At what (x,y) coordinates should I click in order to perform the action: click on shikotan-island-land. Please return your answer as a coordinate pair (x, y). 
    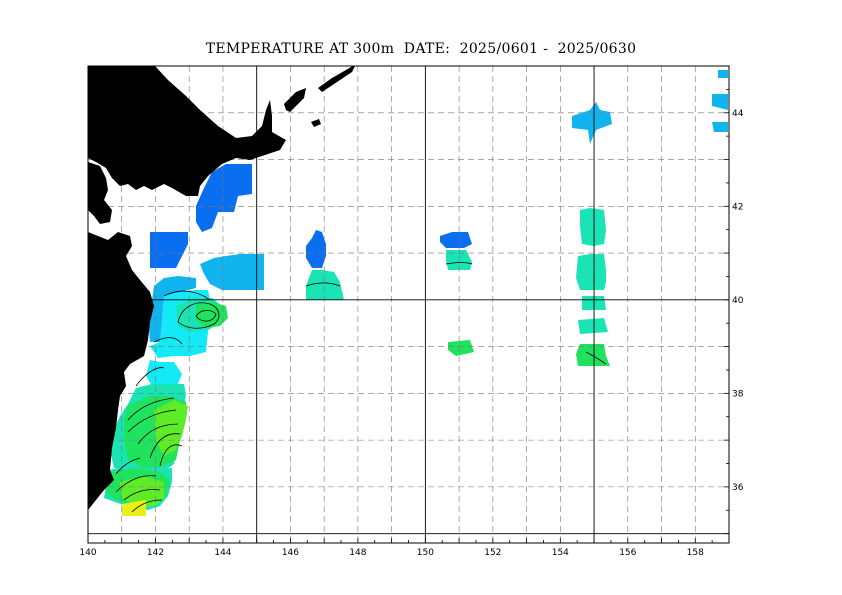
    Looking at the image, I should click on (316, 123).